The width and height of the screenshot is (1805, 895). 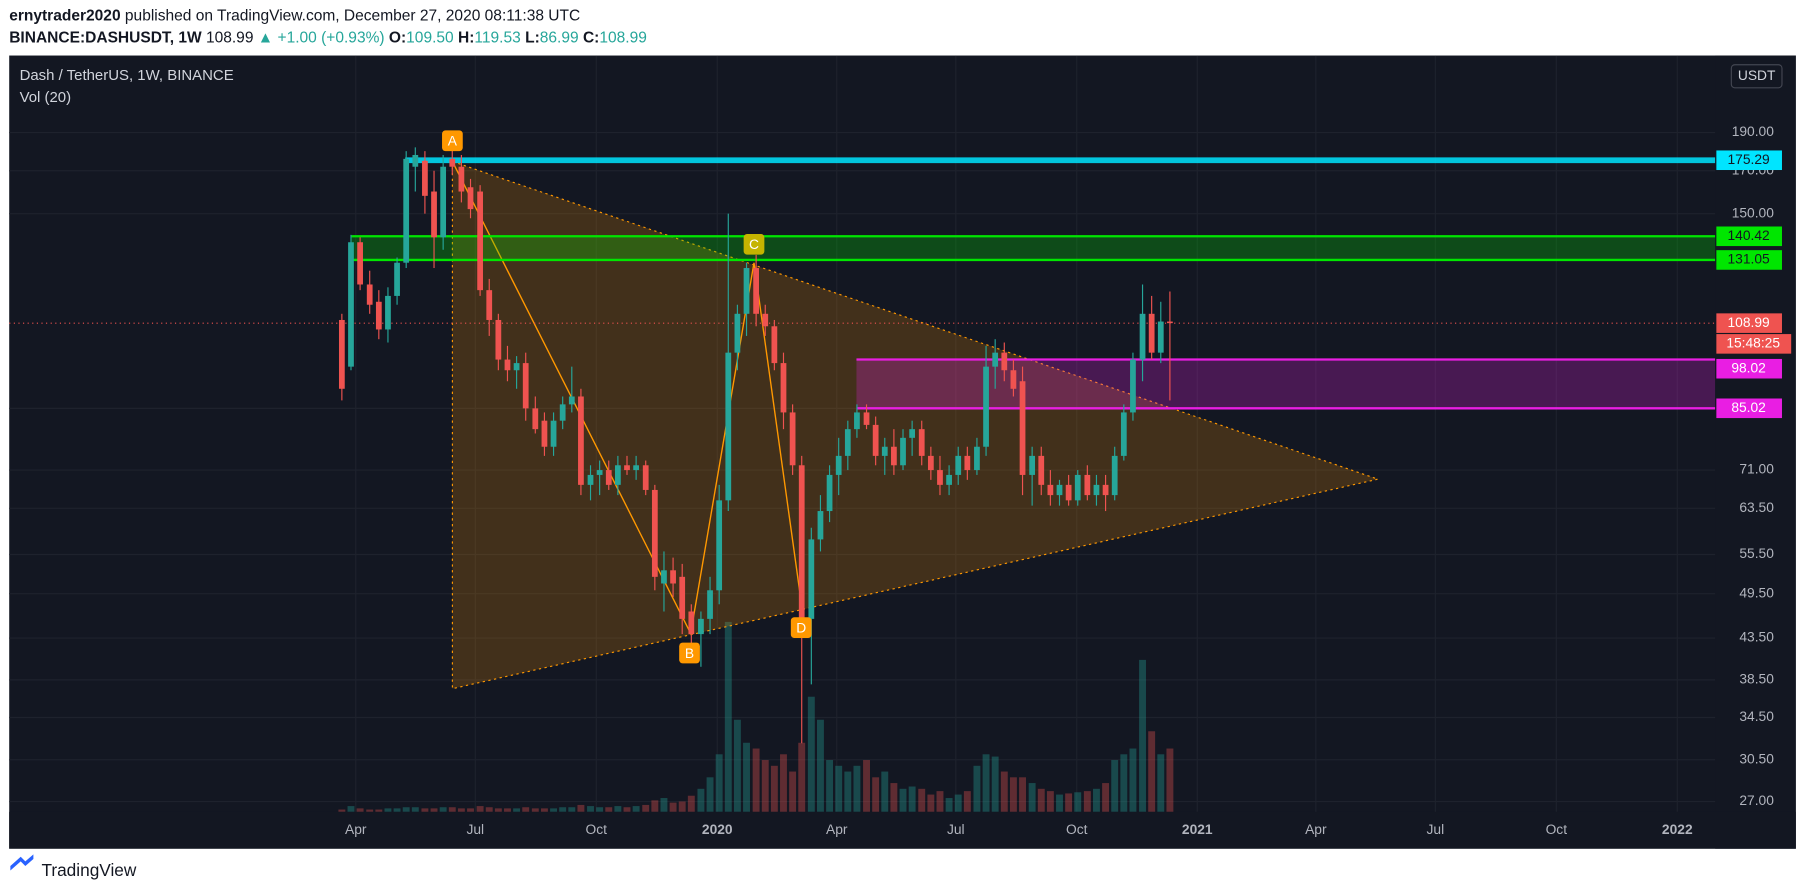 What do you see at coordinates (64, 16) in the screenshot?
I see `author: ernytrader2020` at bounding box center [64, 16].